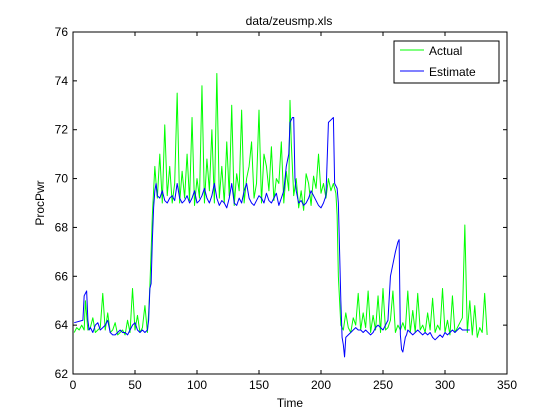  Describe the element at coordinates (445, 385) in the screenshot. I see `x-tick-label: 300` at that location.